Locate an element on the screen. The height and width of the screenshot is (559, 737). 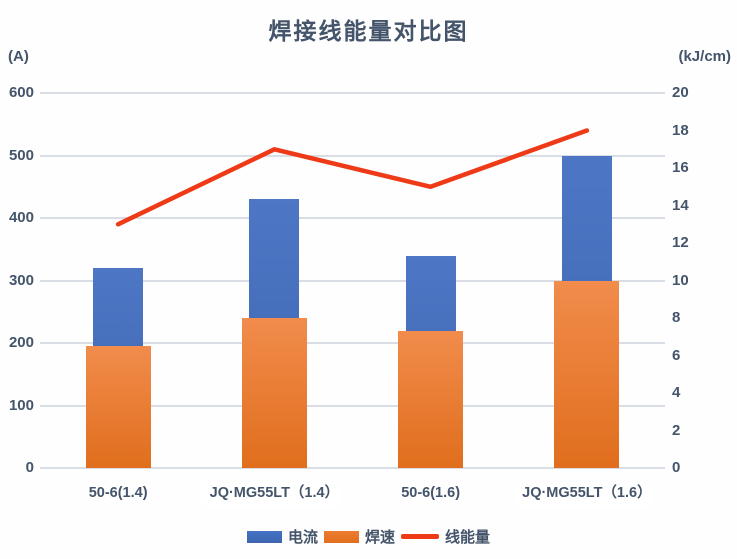
legend-label: 焊速 is located at coordinates (379, 537).